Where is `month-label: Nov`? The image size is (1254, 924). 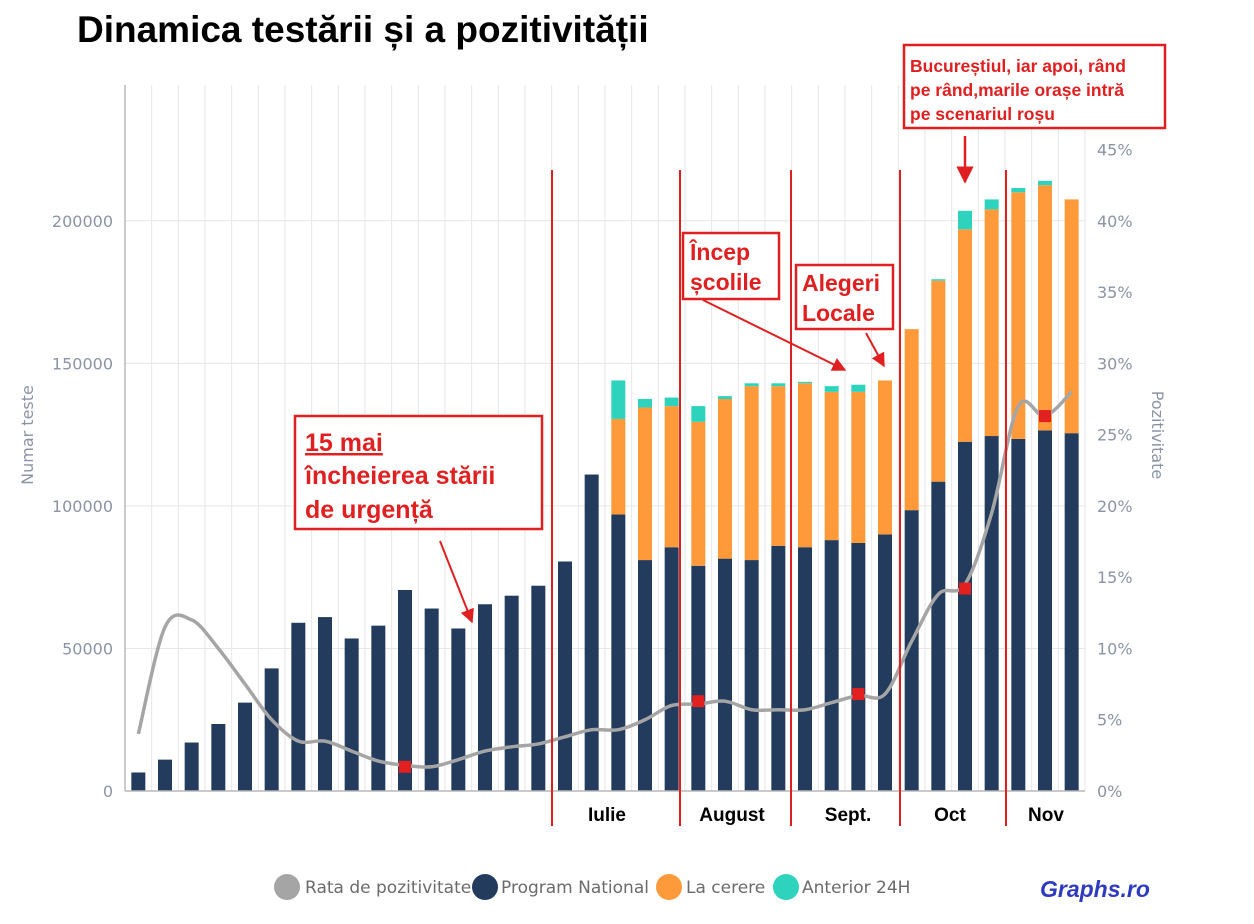
month-label: Nov is located at coordinates (1046, 815).